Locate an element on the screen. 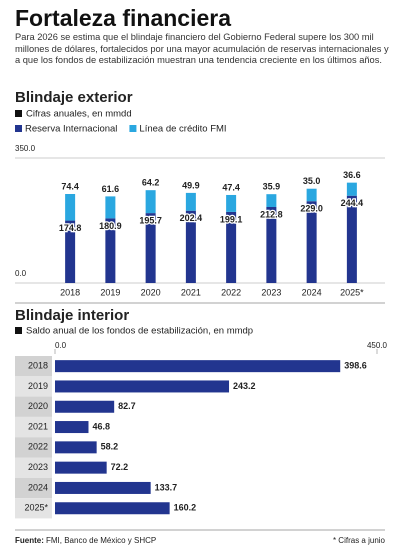 The image size is (400, 553). value-label: 58.2 is located at coordinates (110, 447).